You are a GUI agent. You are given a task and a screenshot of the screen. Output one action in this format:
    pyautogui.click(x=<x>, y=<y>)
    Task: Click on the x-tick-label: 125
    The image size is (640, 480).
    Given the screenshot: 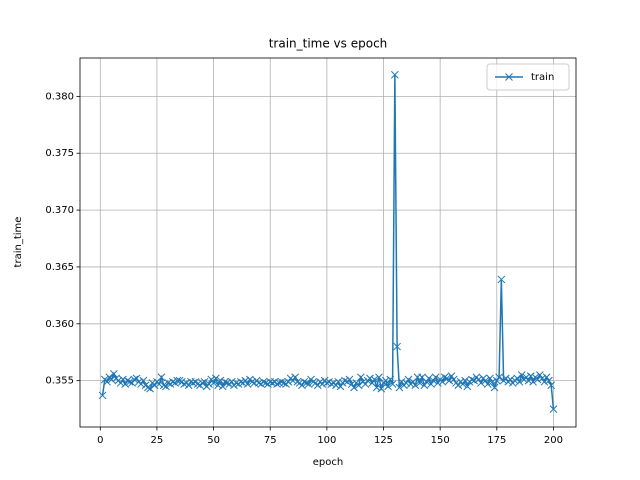 What is the action you would take?
    pyautogui.click(x=383, y=440)
    